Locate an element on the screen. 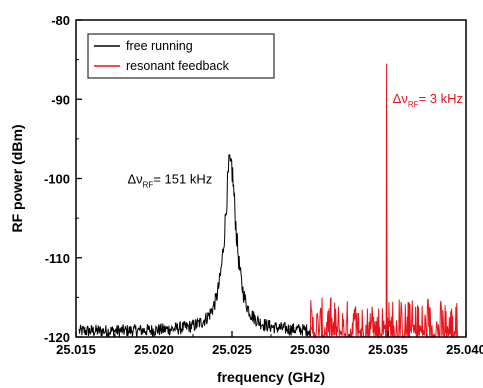  y-tick-label: -100 is located at coordinates (57, 179).